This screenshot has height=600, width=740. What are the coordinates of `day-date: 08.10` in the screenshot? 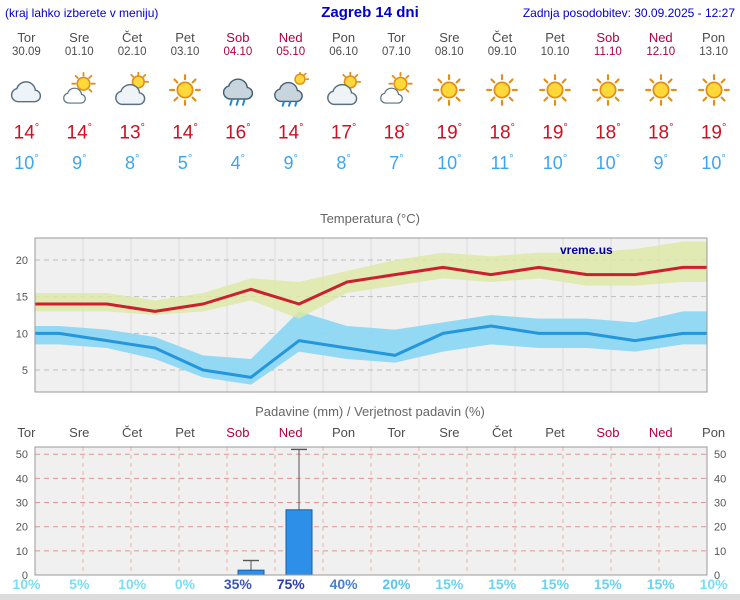 It's located at (449, 52).